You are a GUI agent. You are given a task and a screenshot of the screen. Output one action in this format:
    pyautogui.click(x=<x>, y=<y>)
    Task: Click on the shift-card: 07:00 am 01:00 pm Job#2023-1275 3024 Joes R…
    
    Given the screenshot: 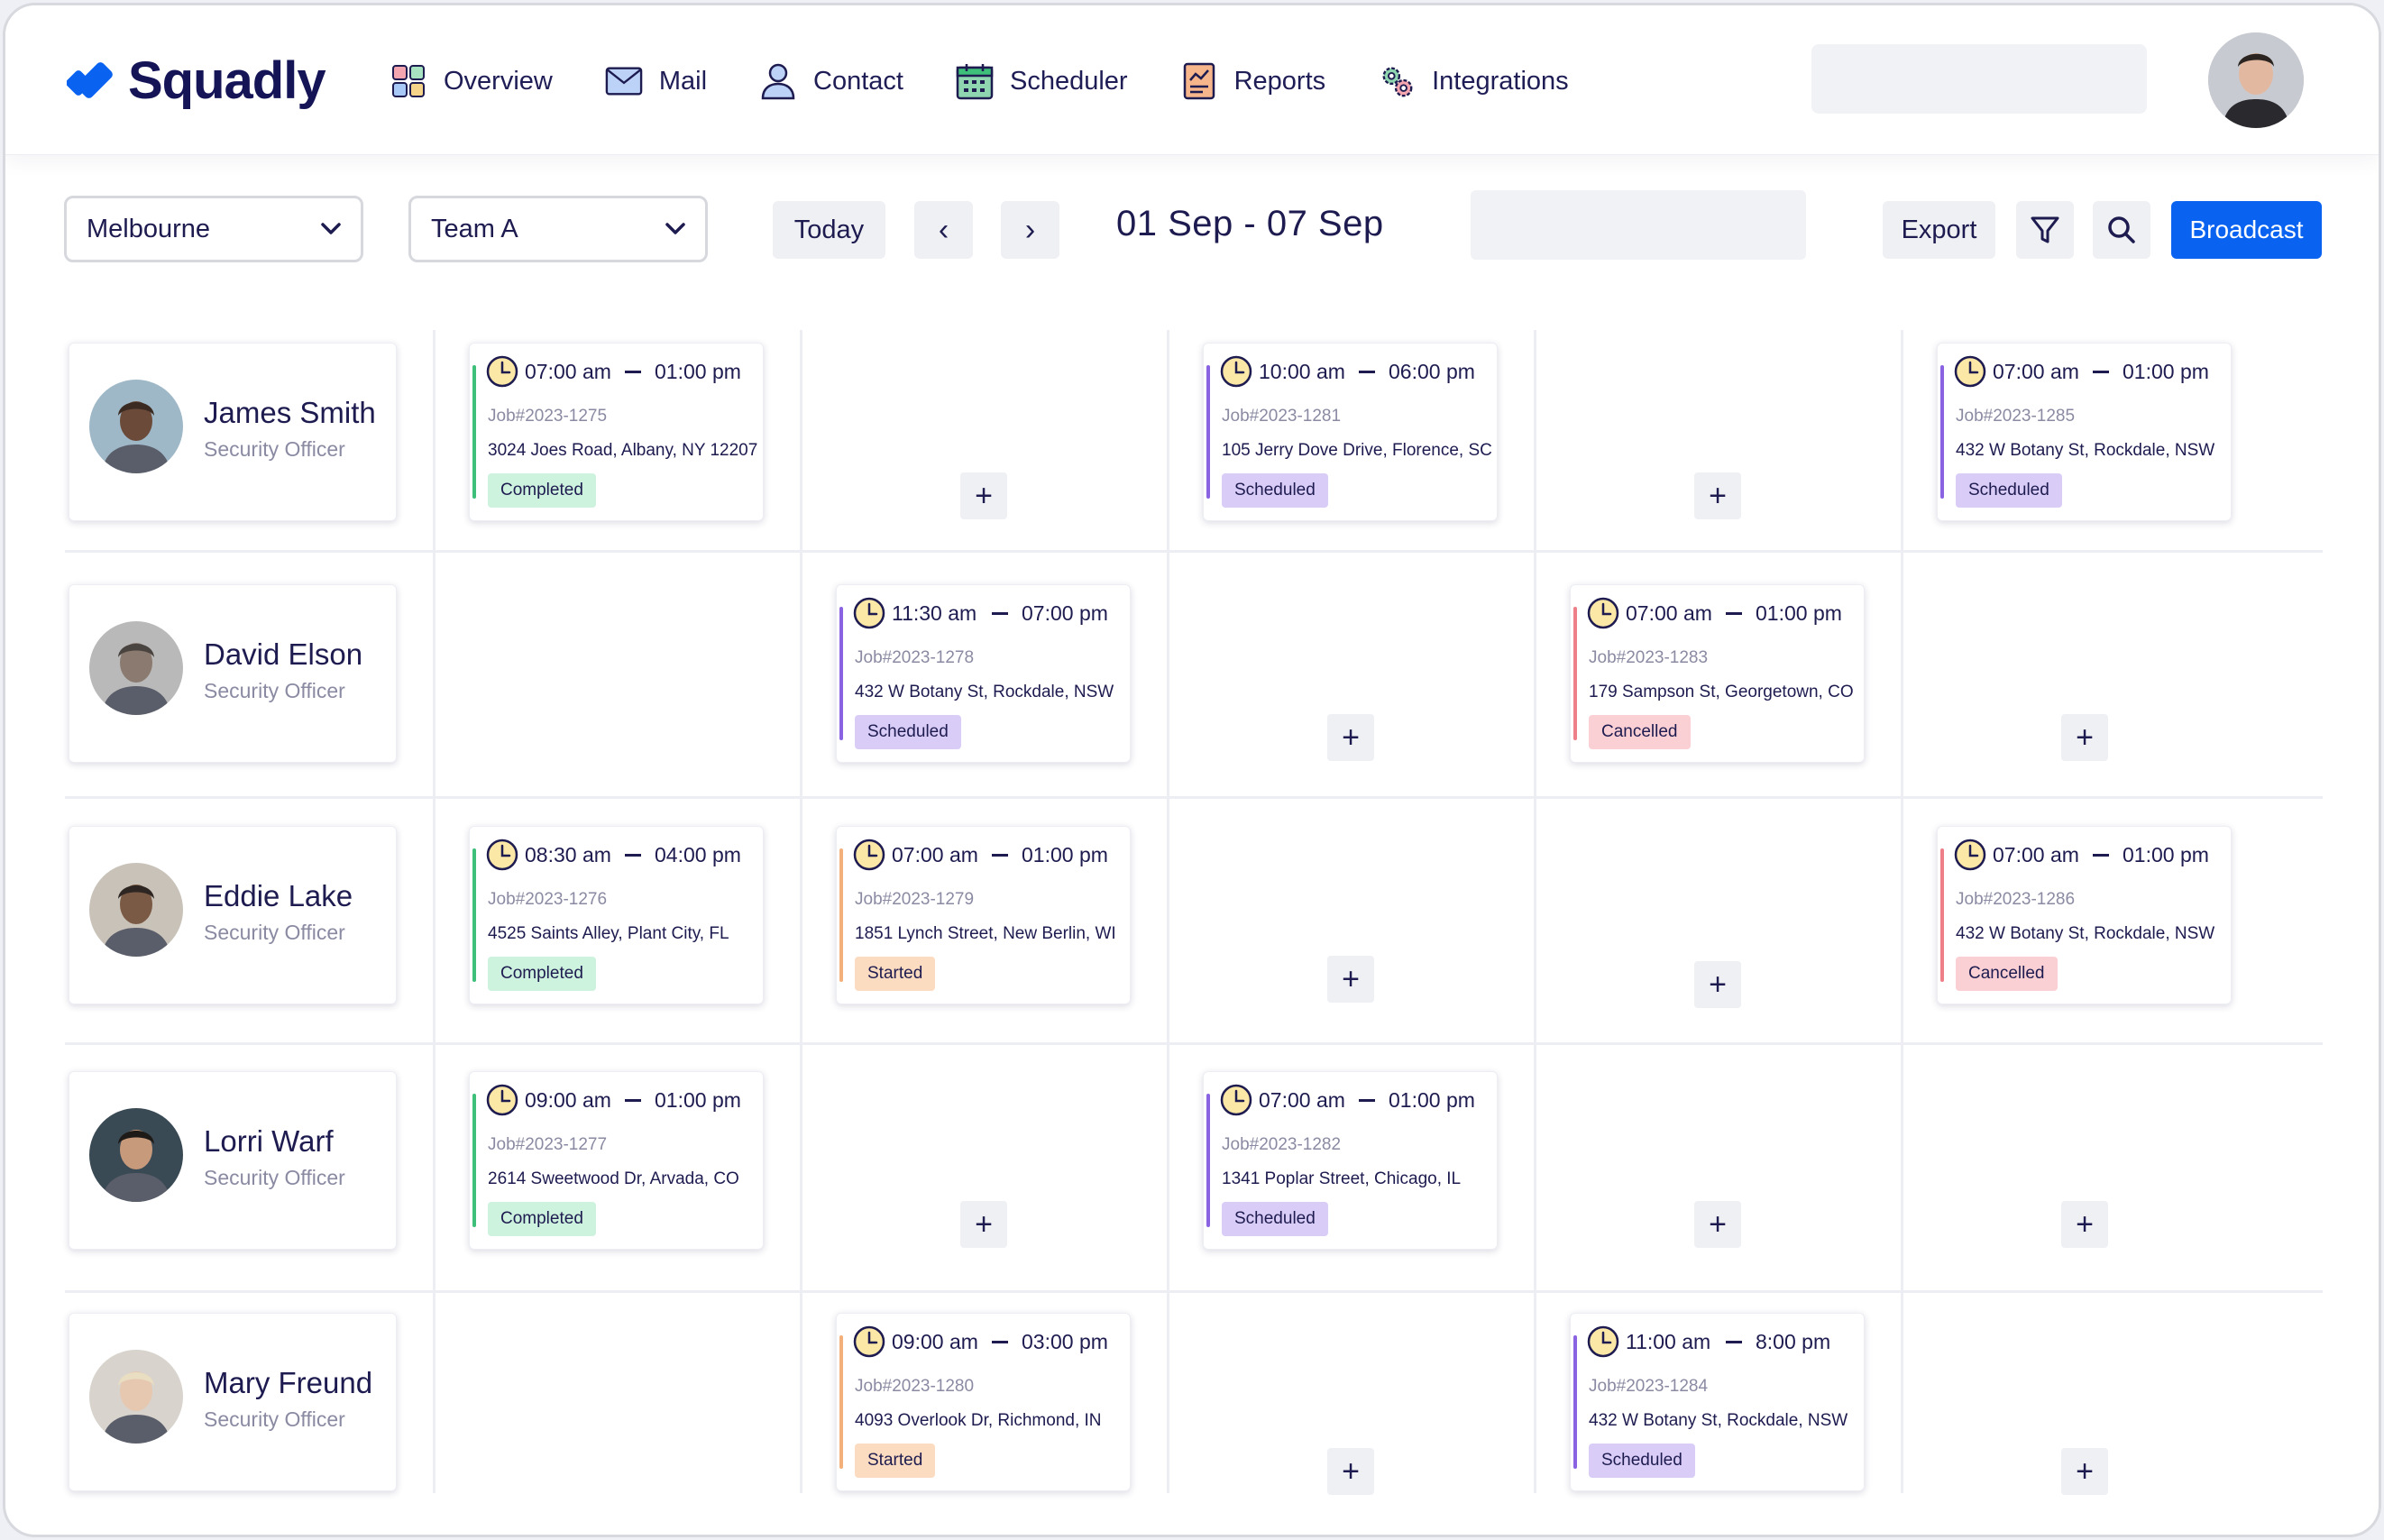 What is the action you would take?
    pyautogui.click(x=617, y=432)
    